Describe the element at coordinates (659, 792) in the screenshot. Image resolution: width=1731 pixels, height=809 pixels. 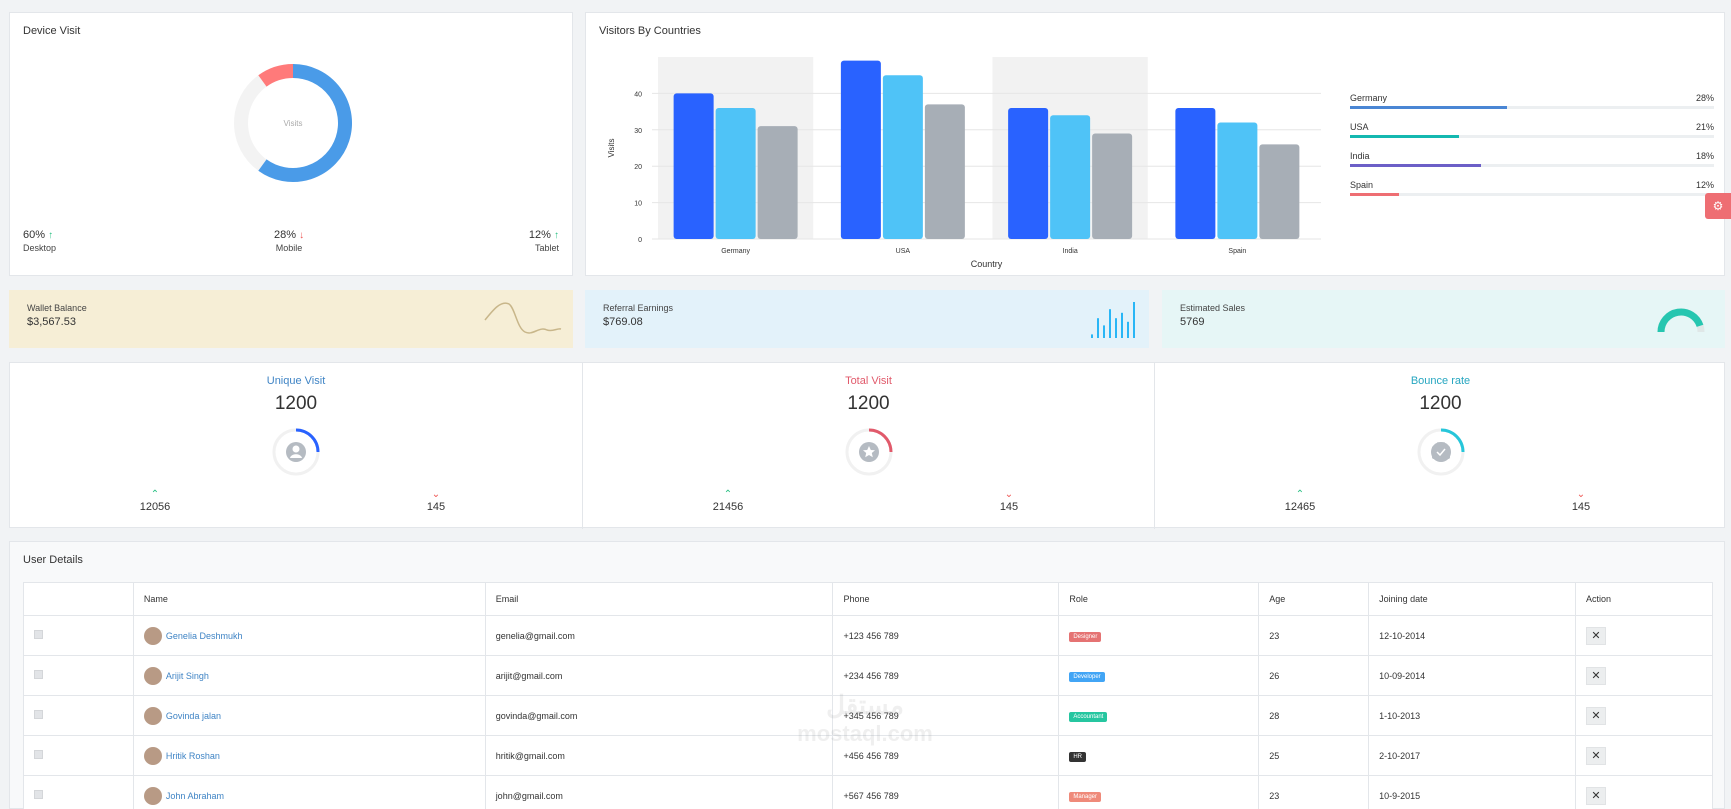
I see `email-cell: john@gmail.com` at that location.